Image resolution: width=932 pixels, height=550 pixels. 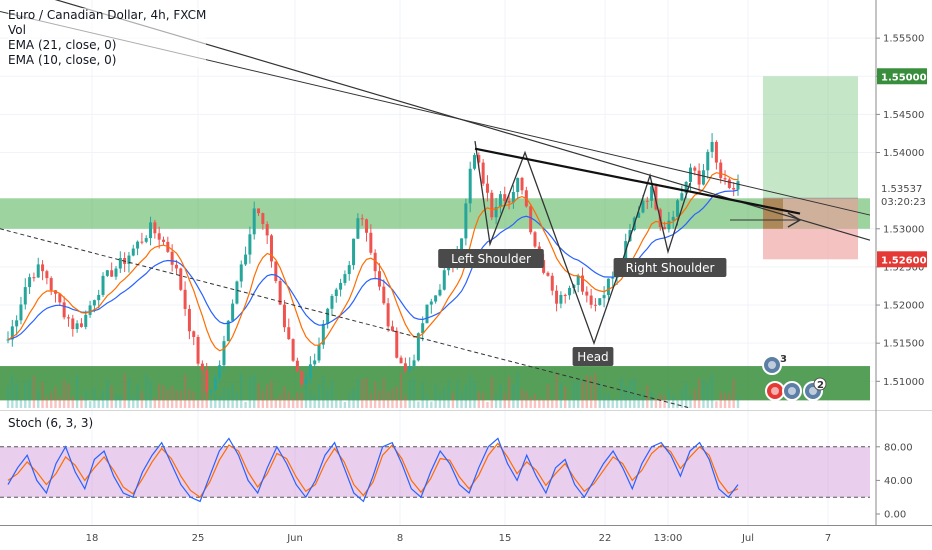 I want to click on legend-title: Euro / Canadian Dollar, 4h, FXCM, so click(x=107, y=15).